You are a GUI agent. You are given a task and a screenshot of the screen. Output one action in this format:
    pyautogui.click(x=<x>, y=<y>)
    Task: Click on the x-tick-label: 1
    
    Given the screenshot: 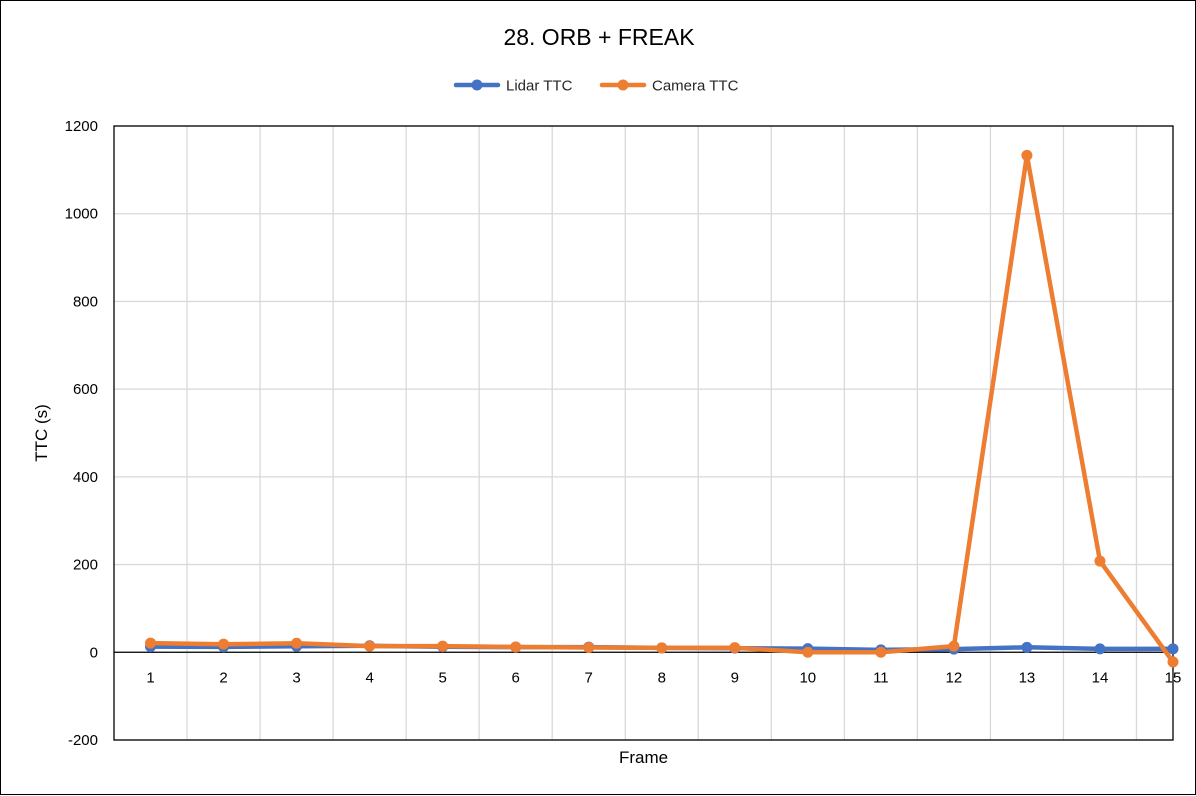 What is the action you would take?
    pyautogui.click(x=150, y=677)
    